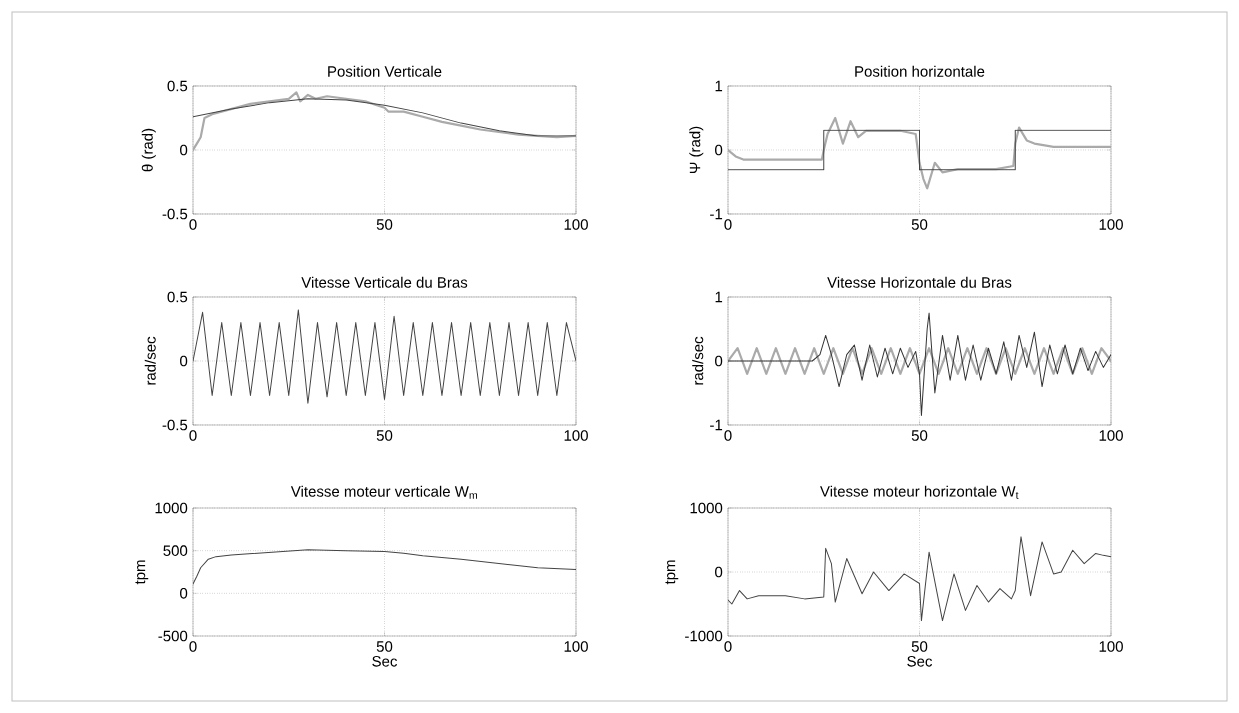  Describe the element at coordinates (919, 492) in the screenshot. I see `chart-title: Vitesse moteur horizontale W$_{t}$` at that location.